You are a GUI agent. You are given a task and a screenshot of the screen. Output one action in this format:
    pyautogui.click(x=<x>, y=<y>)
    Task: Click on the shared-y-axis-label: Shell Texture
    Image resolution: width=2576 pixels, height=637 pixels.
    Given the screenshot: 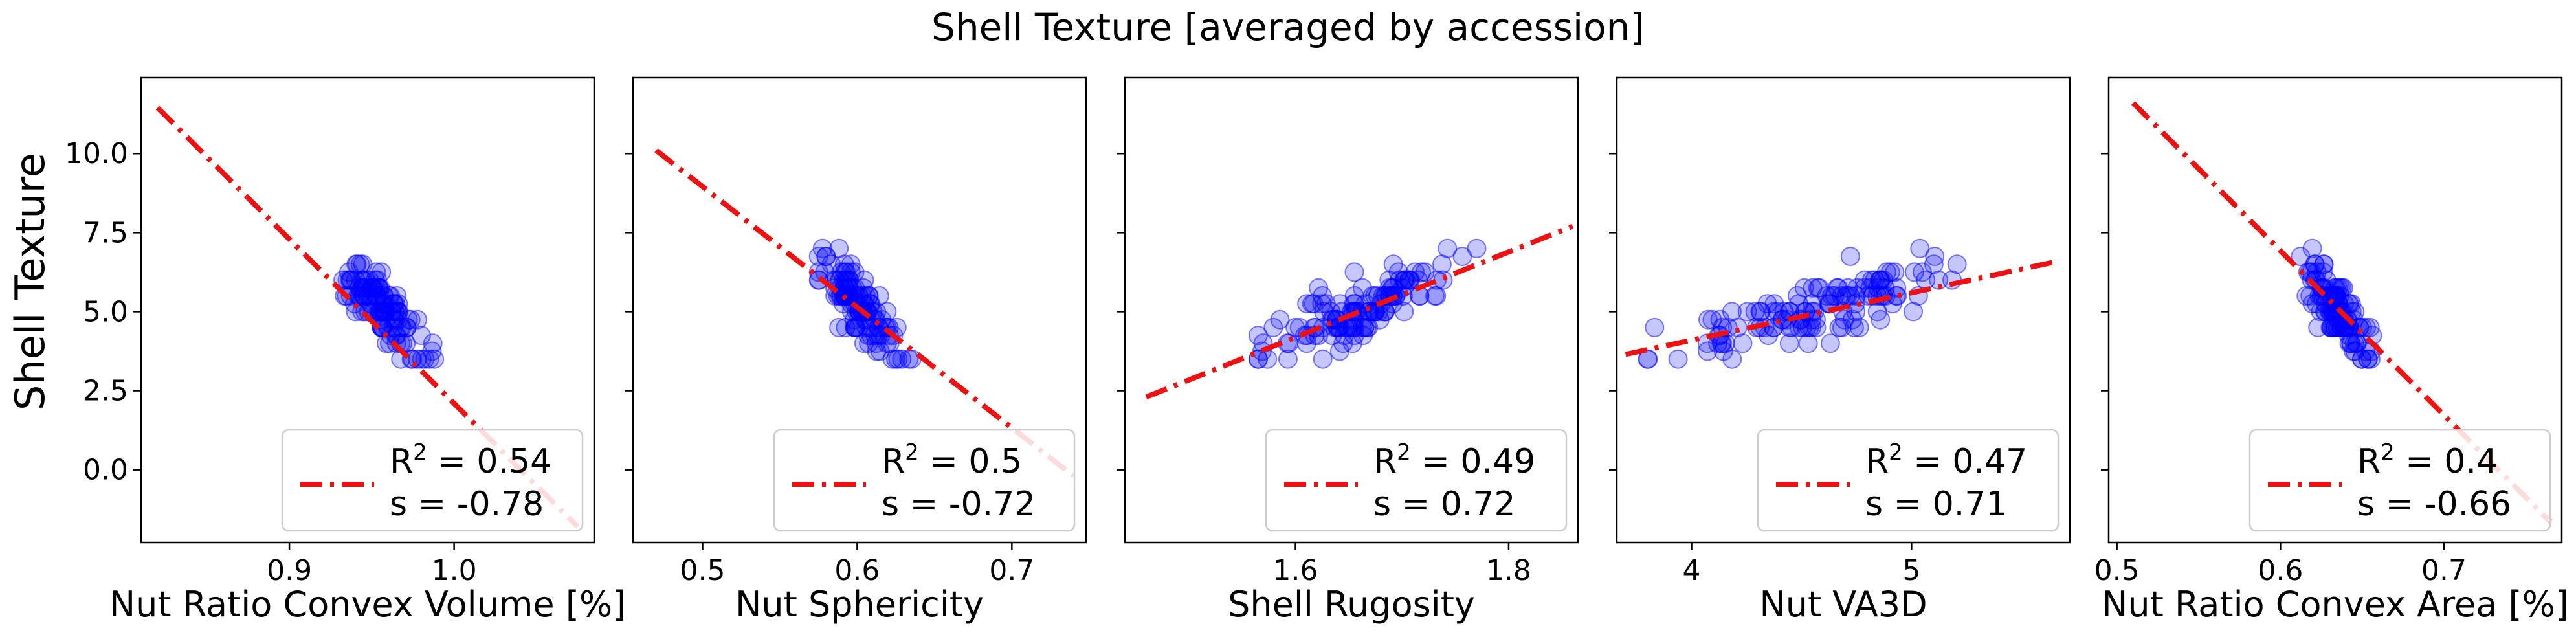 What is the action you would take?
    pyautogui.click(x=30, y=281)
    